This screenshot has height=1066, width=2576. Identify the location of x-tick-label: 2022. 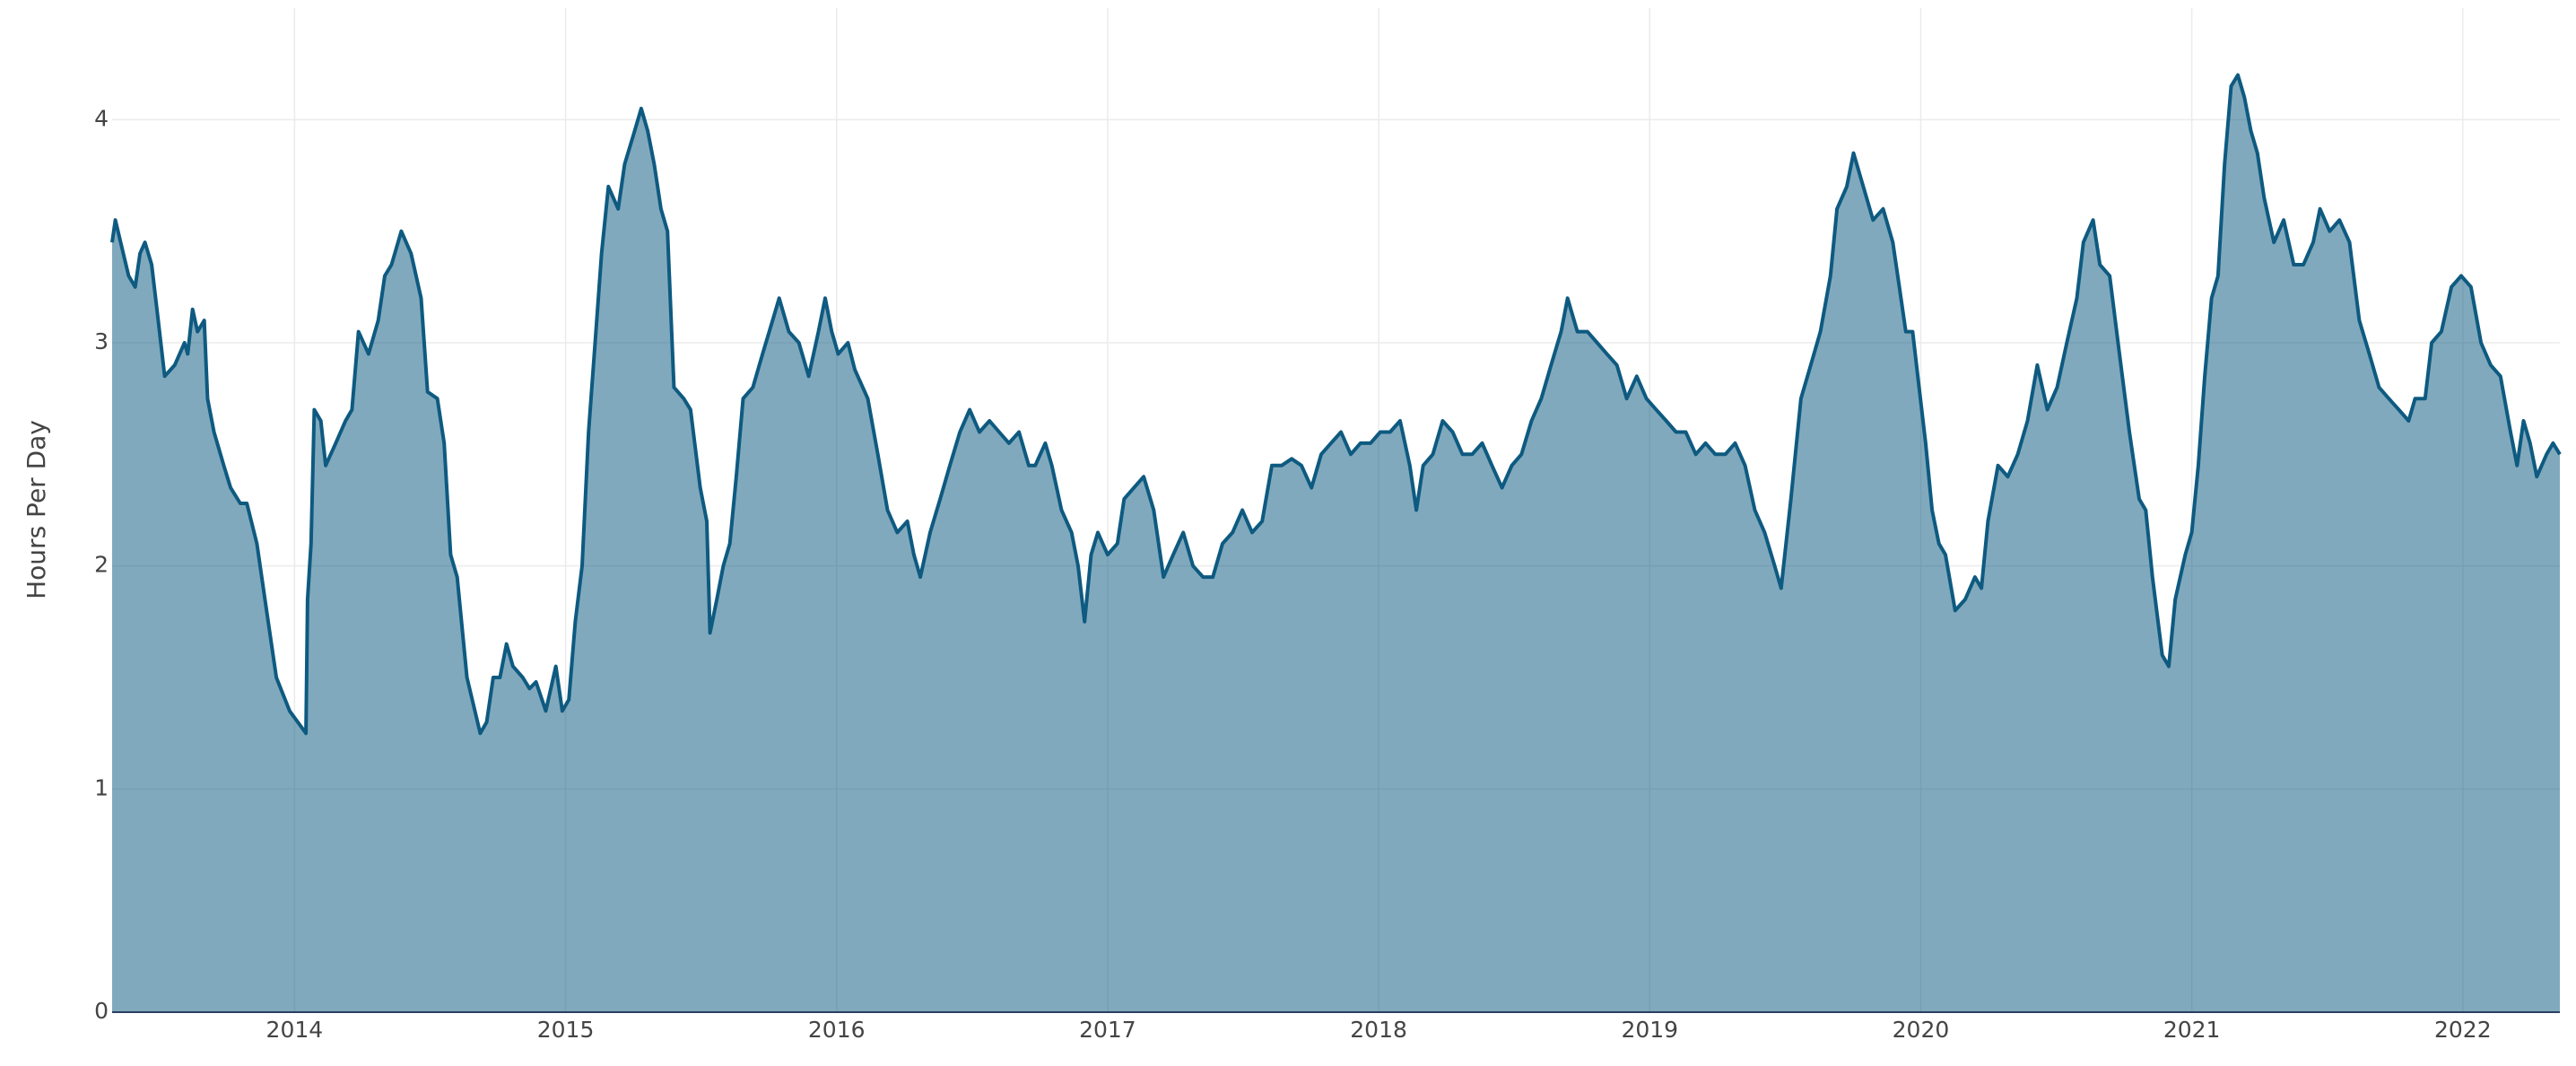
(2463, 1030).